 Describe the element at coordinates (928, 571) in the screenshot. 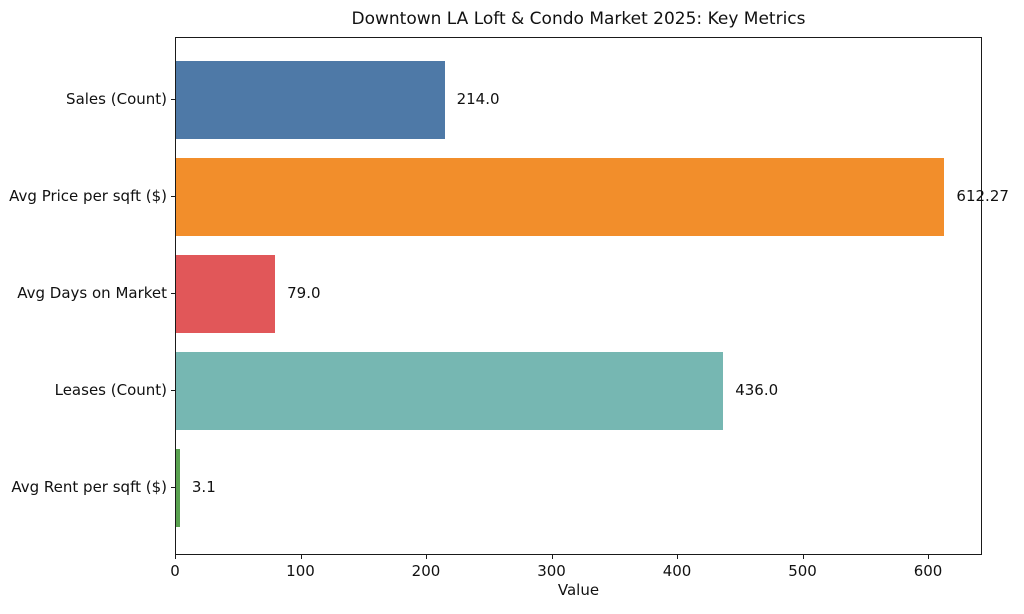

I see `x-tick-label: 600` at that location.